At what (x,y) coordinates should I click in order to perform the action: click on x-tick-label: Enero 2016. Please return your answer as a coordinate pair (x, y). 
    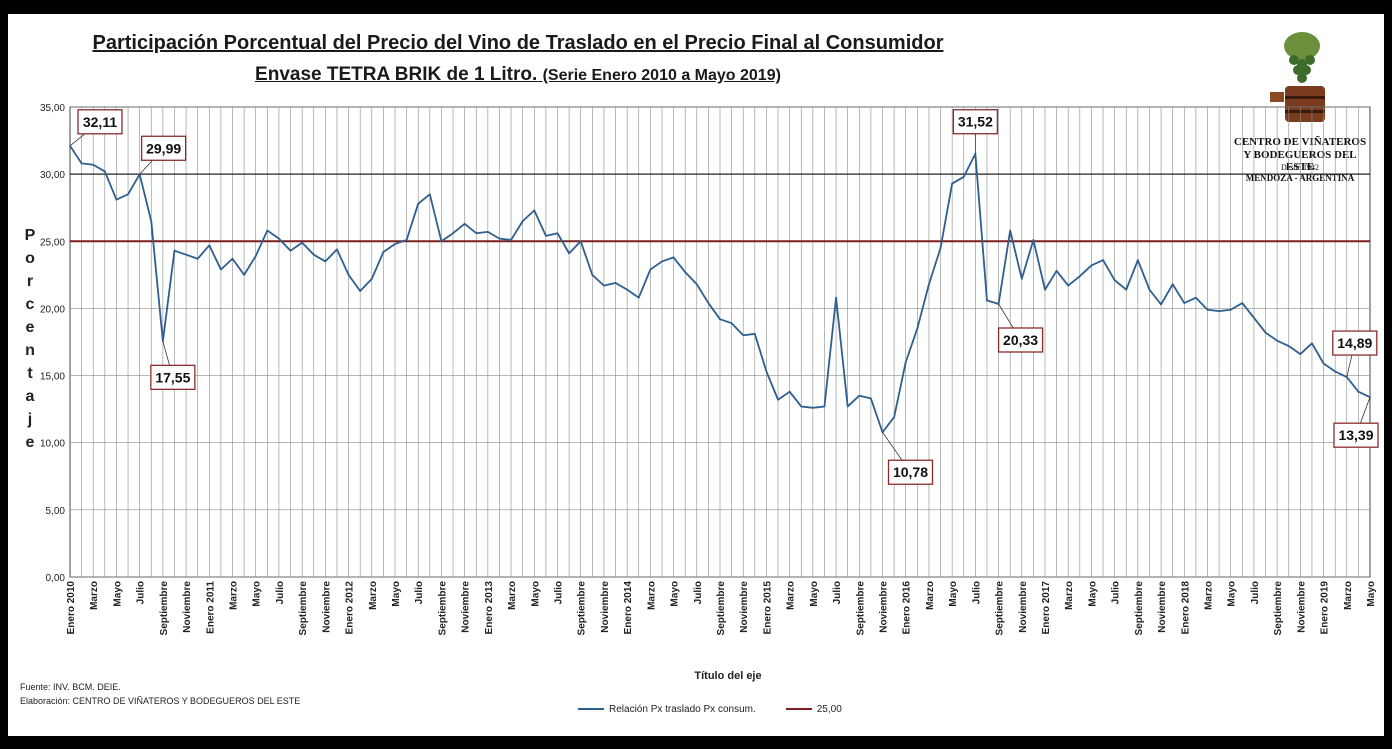
    Looking at the image, I should click on (907, 608).